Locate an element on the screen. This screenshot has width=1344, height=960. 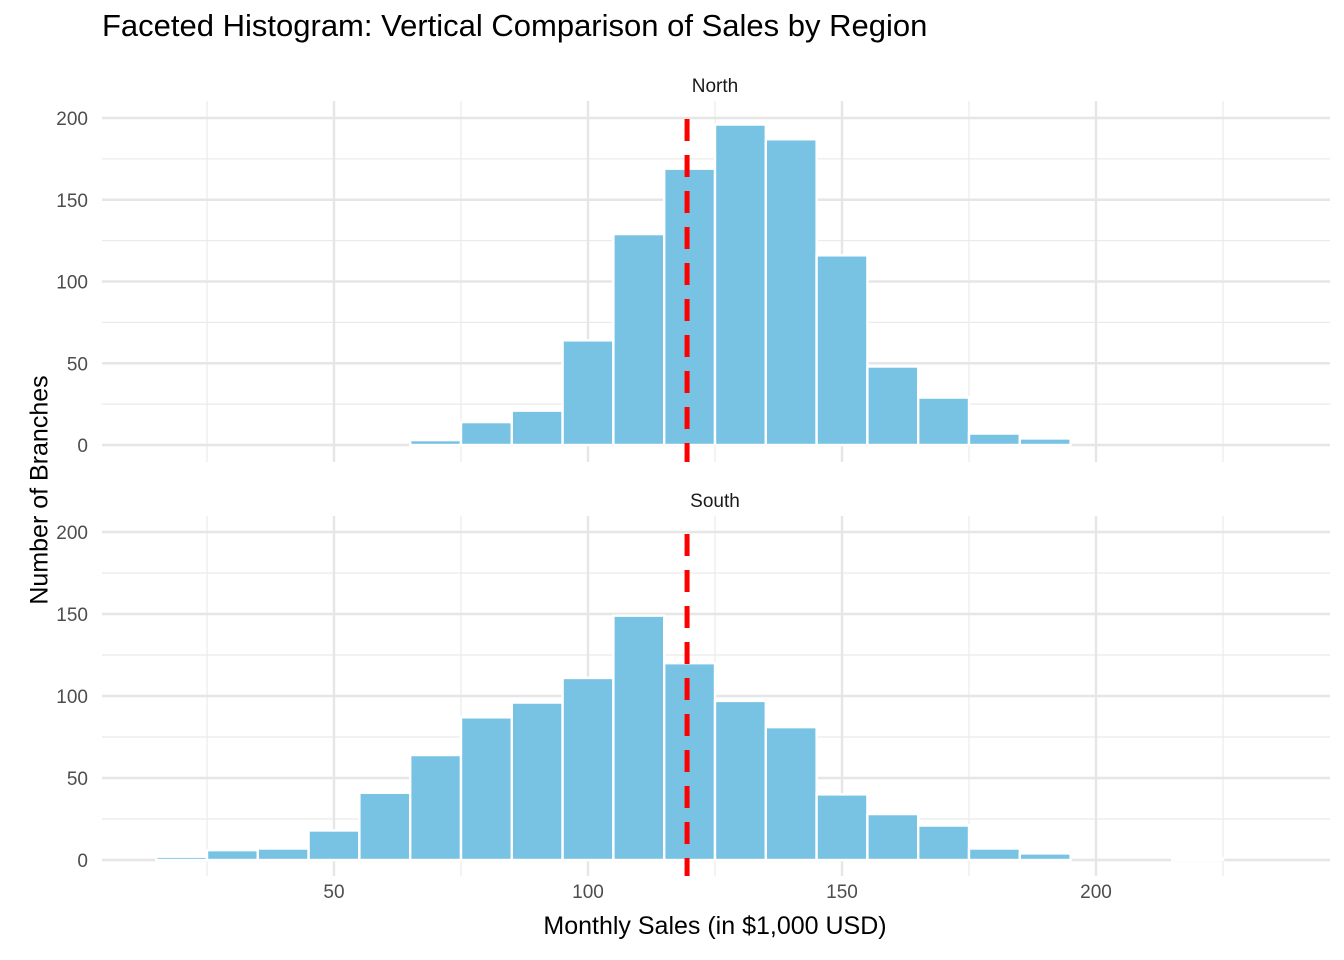
x-tick-label: 150 is located at coordinates (842, 892).